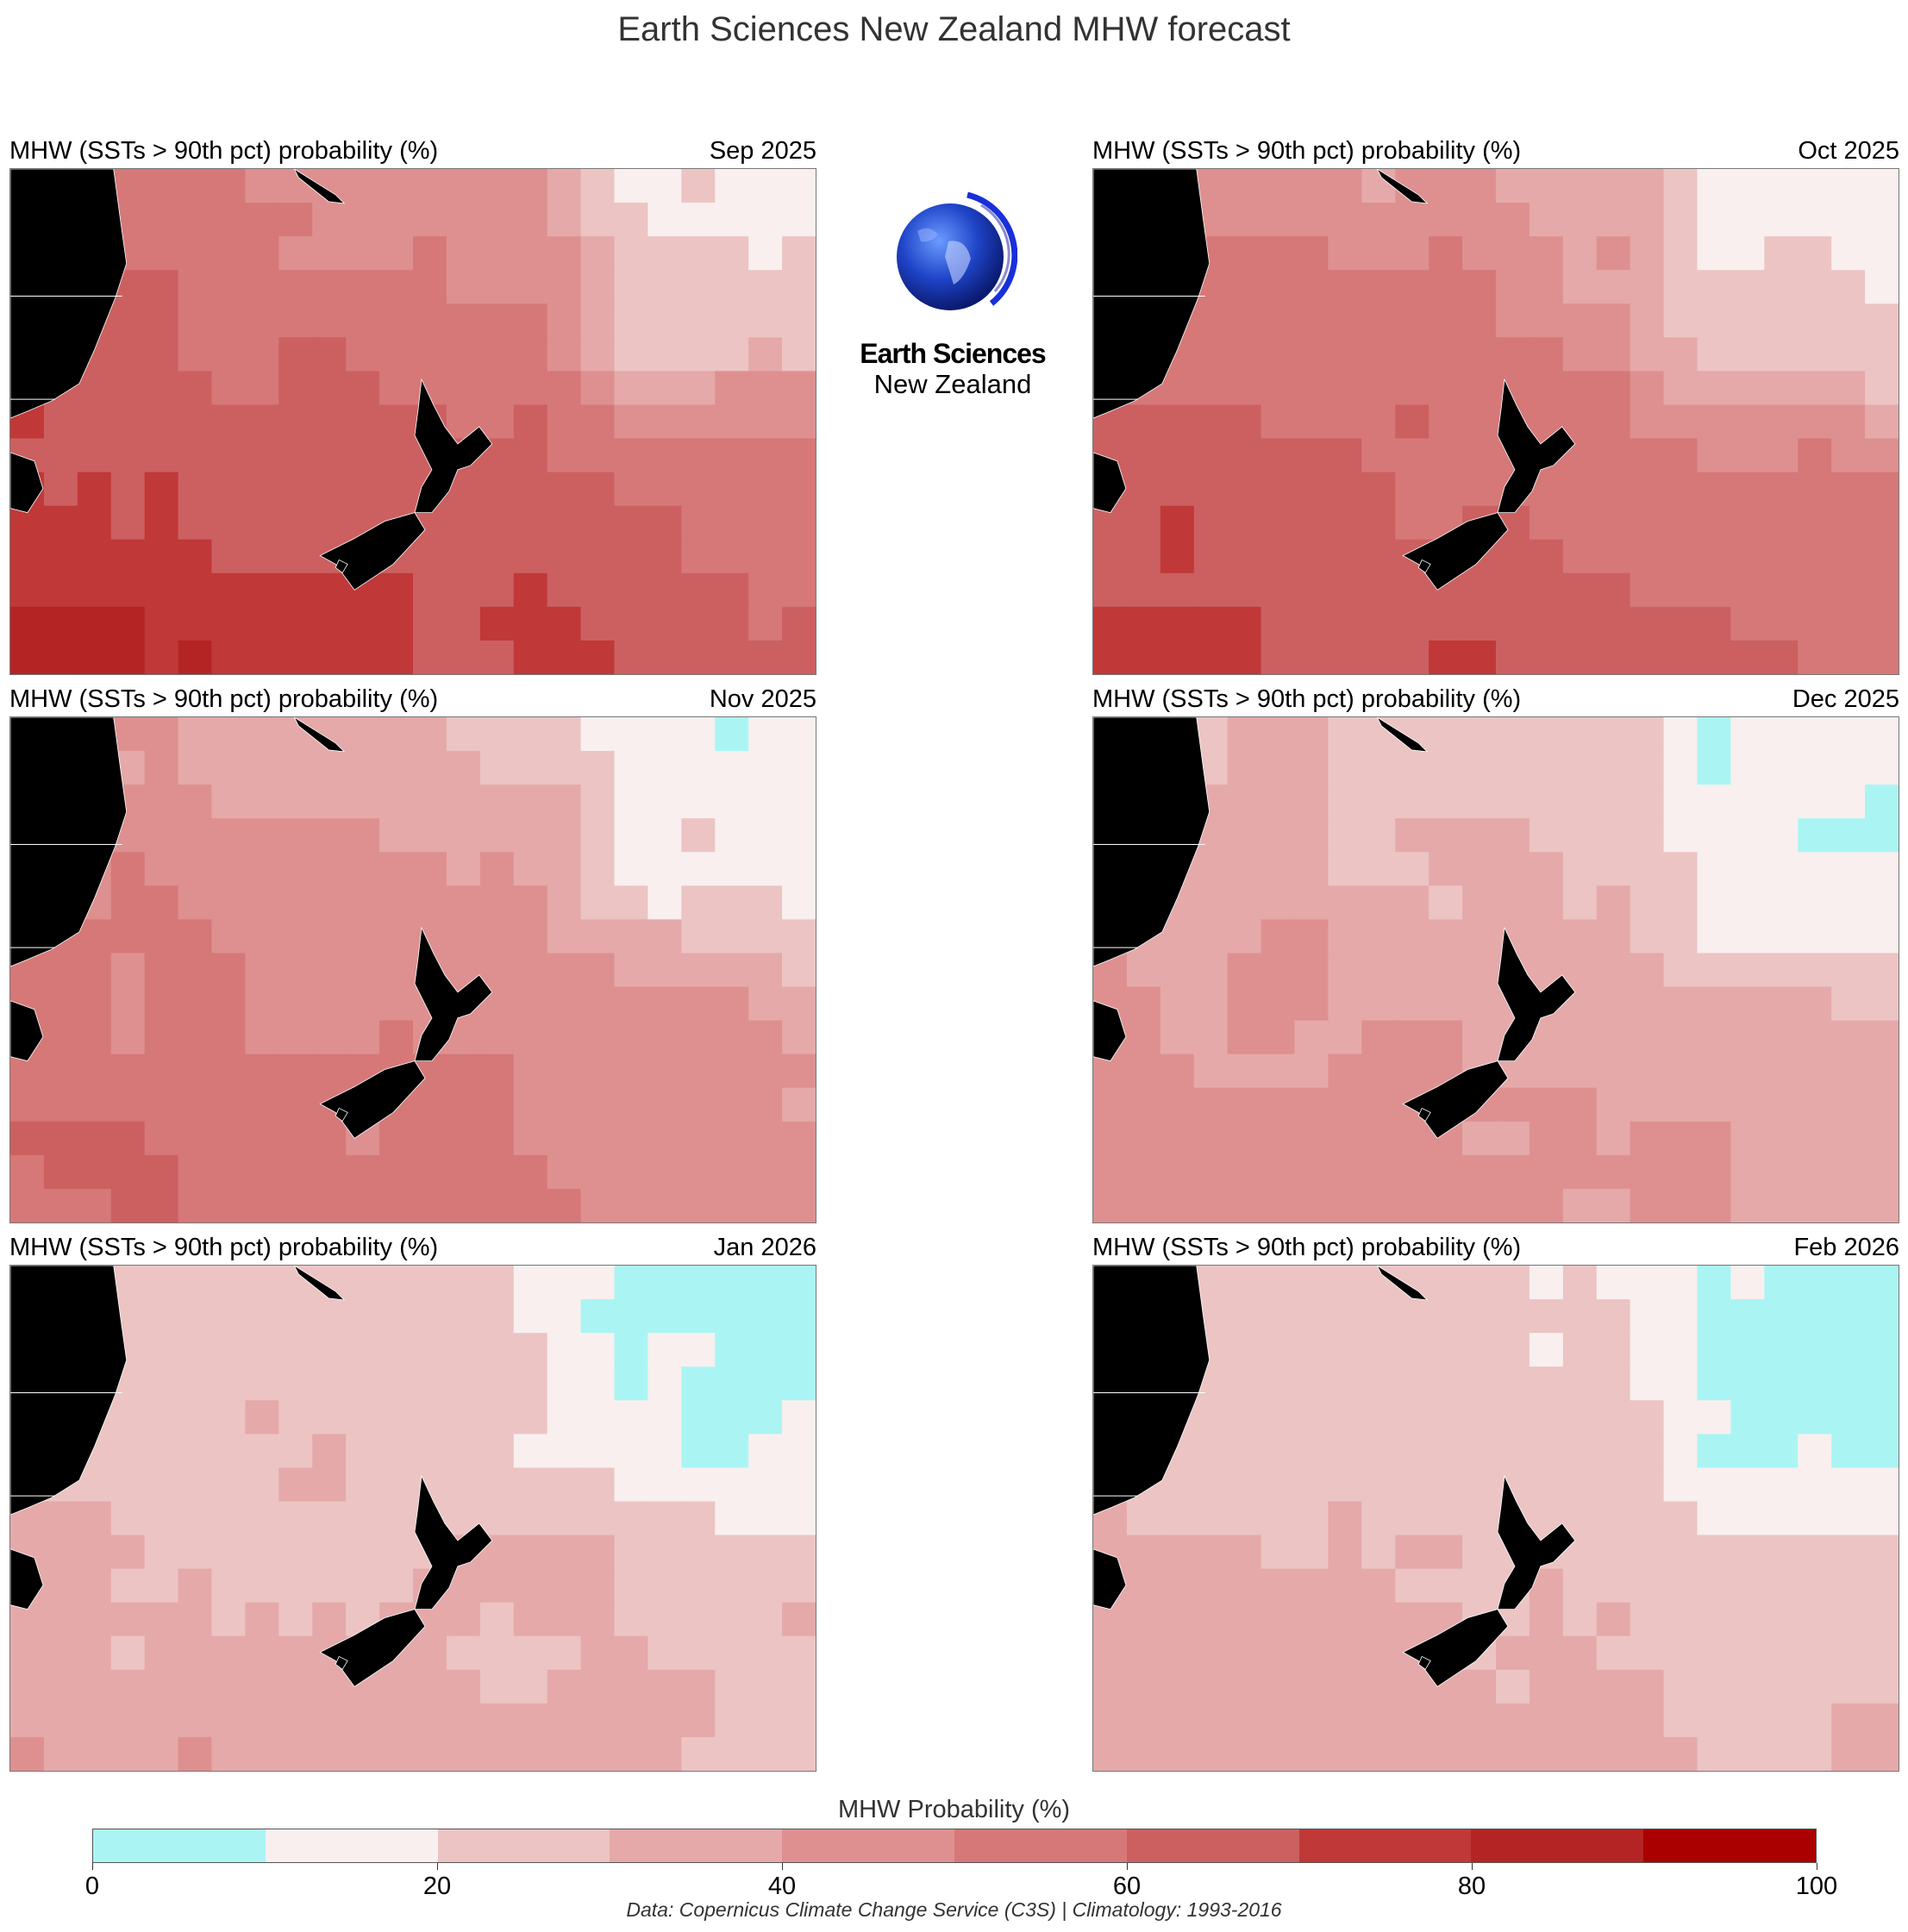 The image size is (1908, 1932). Describe the element at coordinates (1307, 699) in the screenshot. I see `panel-title: MHW (SSTs > 90th pct) probability (%)` at that location.